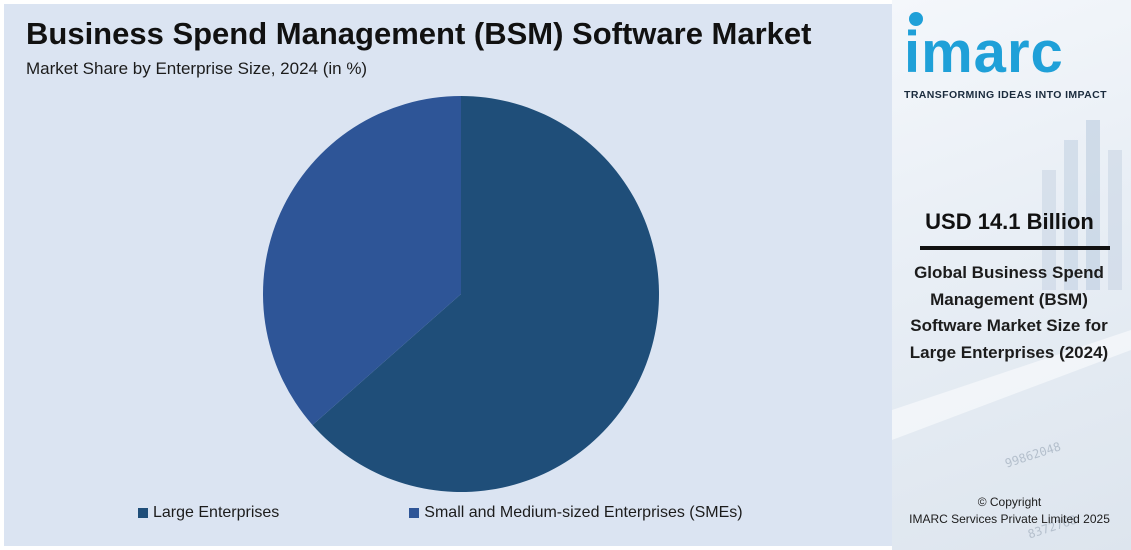 The height and width of the screenshot is (550, 1131). What do you see at coordinates (216, 512) in the screenshot?
I see `legend-label: Large Enterprises` at bounding box center [216, 512].